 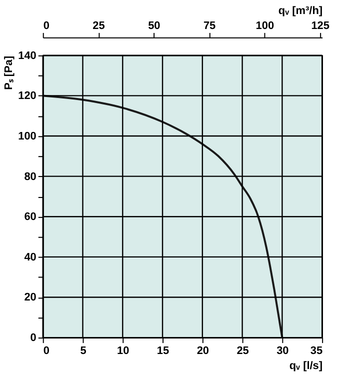 I want to click on x-axis-title: qᵥ [l/s], so click(x=306, y=366).